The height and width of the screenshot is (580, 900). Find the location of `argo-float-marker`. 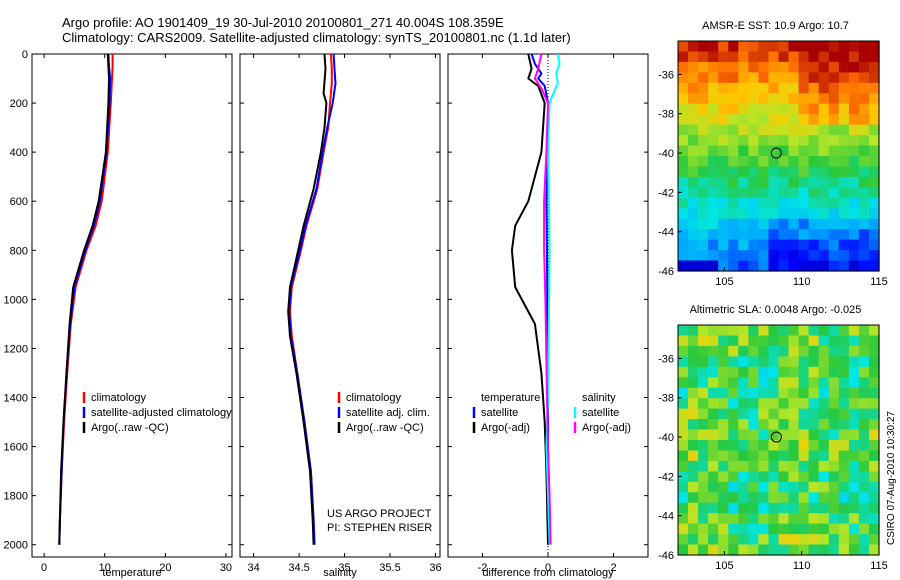

argo-float-marker is located at coordinates (776, 437).